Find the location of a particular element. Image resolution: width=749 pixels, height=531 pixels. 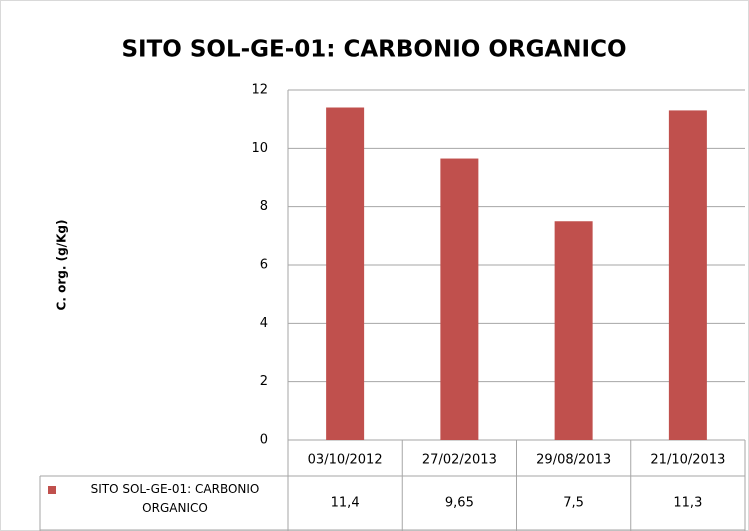

y-tick-label: 0 is located at coordinates (264, 440).